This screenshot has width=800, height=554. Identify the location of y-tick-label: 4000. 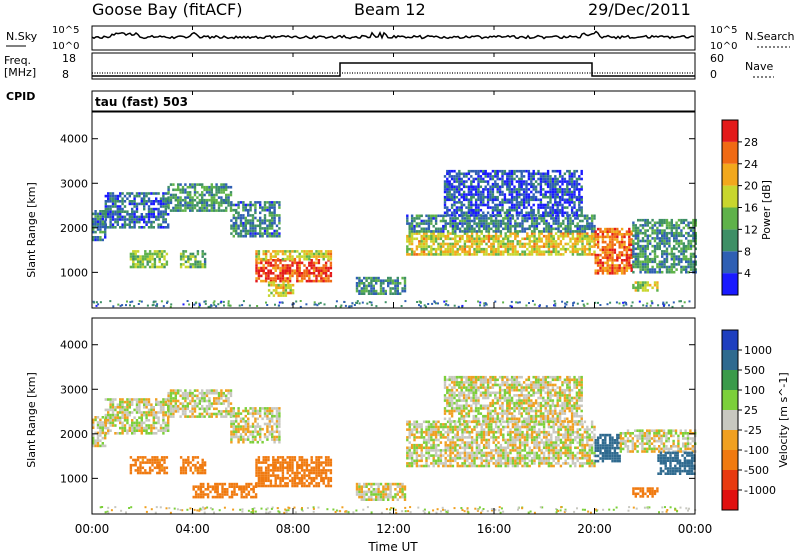
(74, 139).